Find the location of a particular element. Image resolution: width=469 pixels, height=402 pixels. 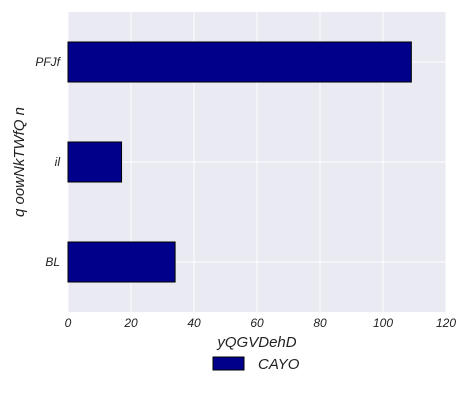

y-axis-label: q oowNkTWfQ n is located at coordinates (19, 162).